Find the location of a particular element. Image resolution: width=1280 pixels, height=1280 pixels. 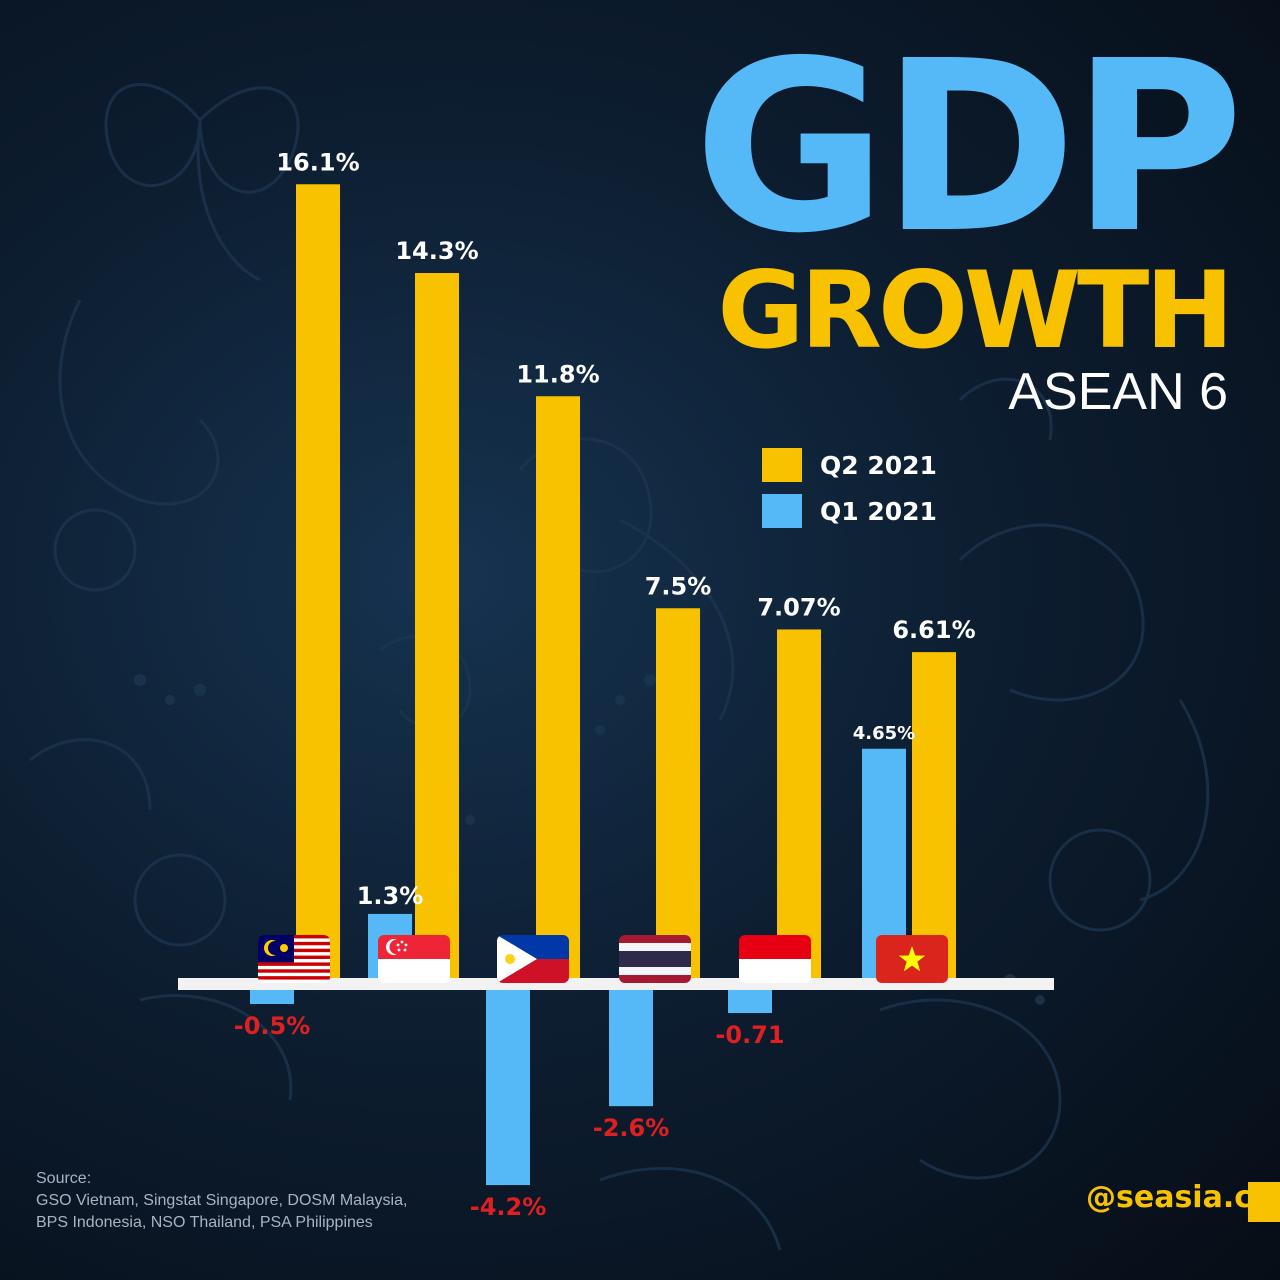

label-q1-thailand: -2.6% is located at coordinates (631, 1128).